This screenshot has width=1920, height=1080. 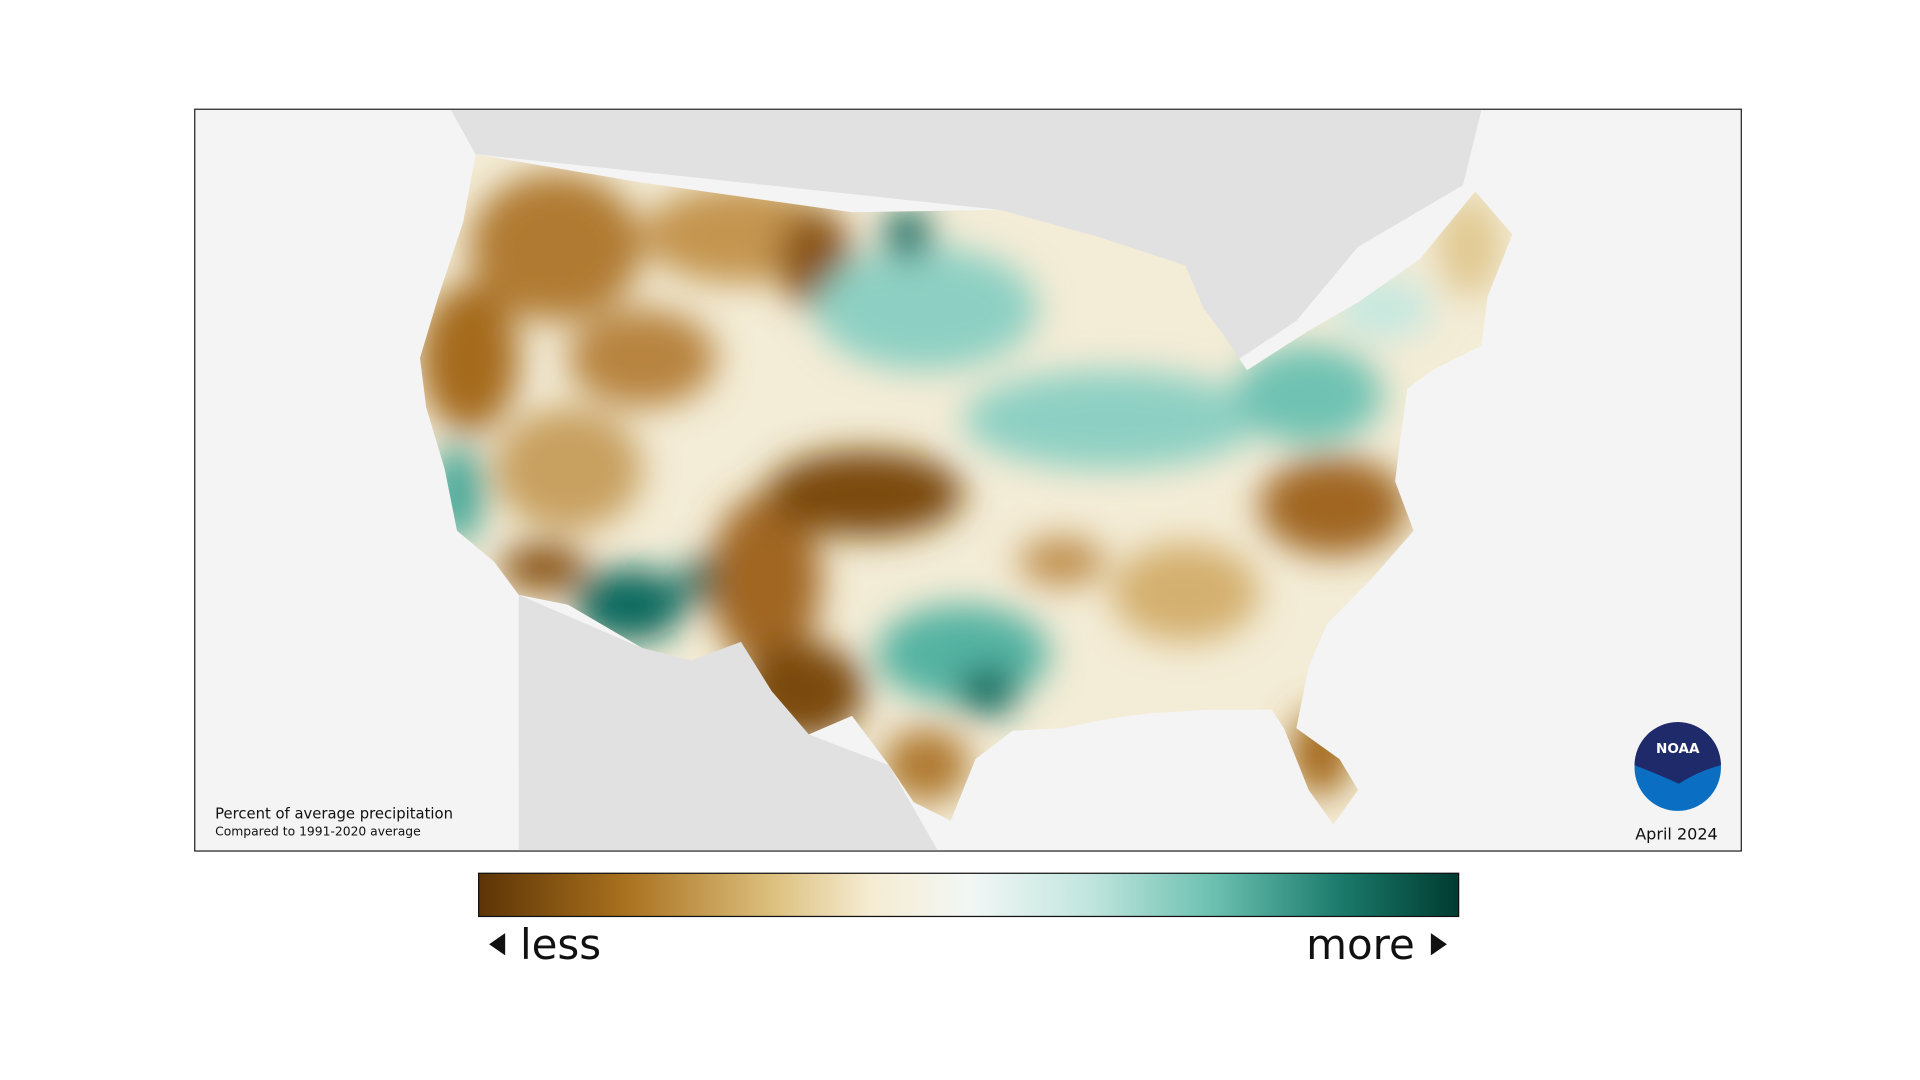 What do you see at coordinates (1360, 944) in the screenshot?
I see `legend-high-label: more` at bounding box center [1360, 944].